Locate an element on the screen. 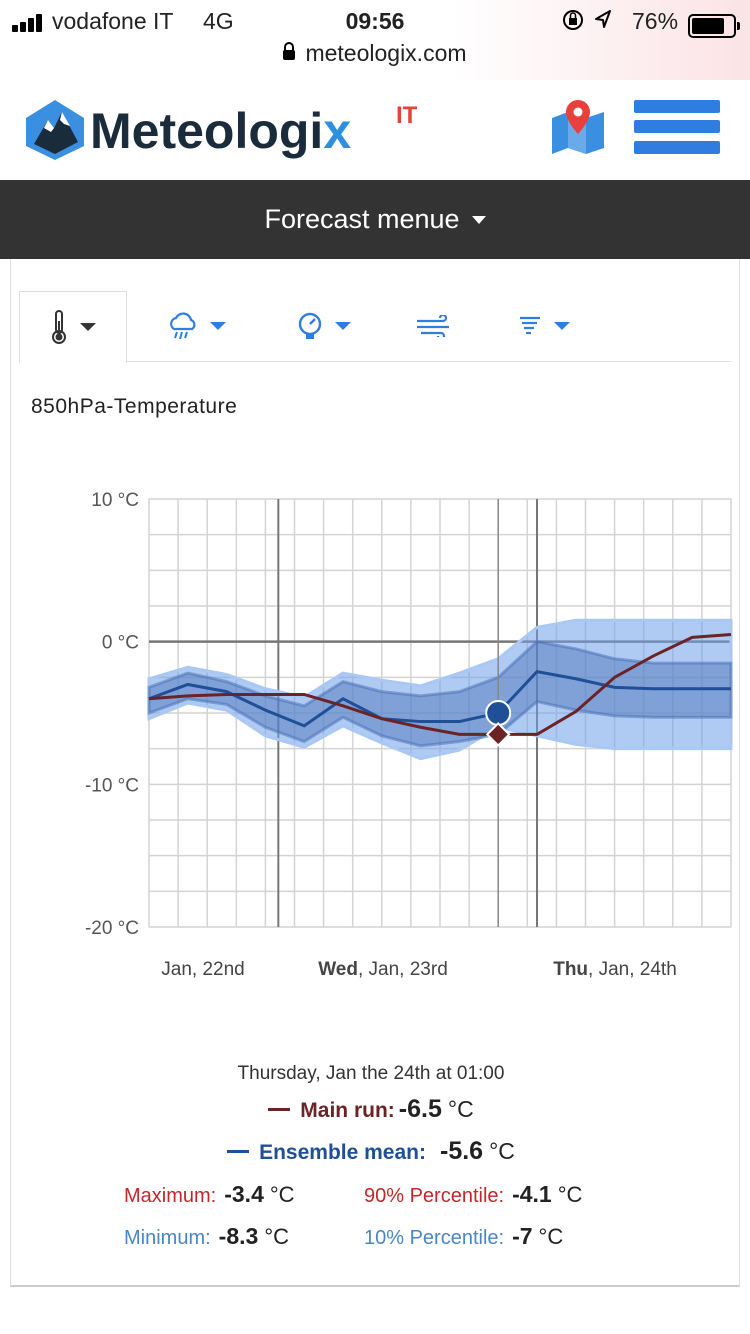 Image resolution: width=750 pixels, height=1334 pixels. y-tick-label: -10 °C is located at coordinates (112, 785).